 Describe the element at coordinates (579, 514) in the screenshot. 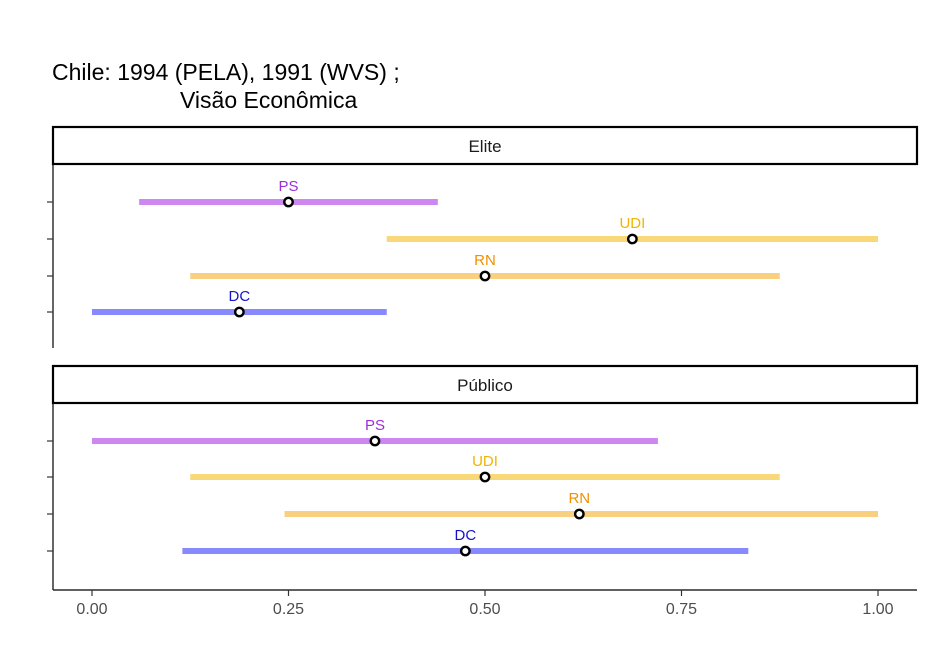

I see `point-publico-rn` at that location.